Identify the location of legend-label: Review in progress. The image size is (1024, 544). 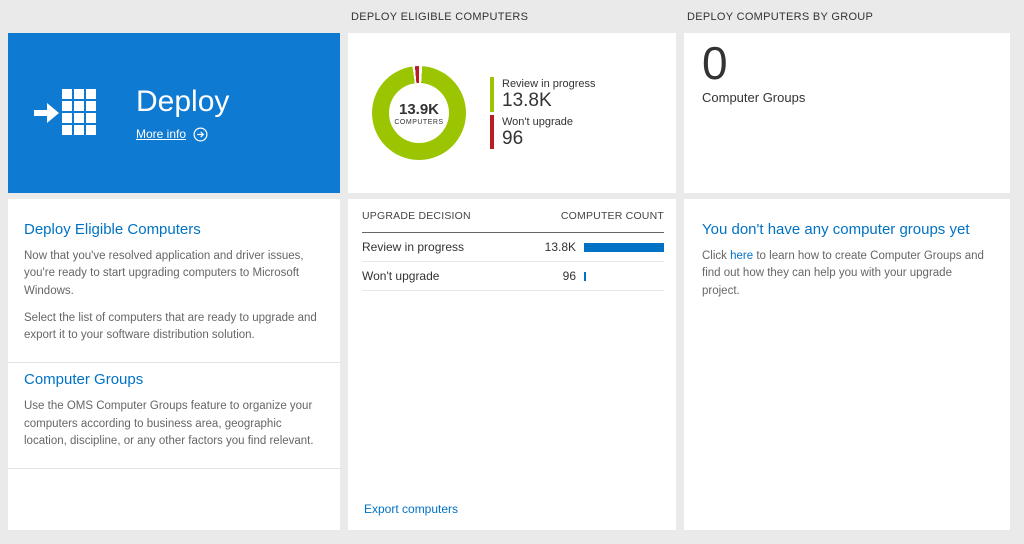
(549, 83).